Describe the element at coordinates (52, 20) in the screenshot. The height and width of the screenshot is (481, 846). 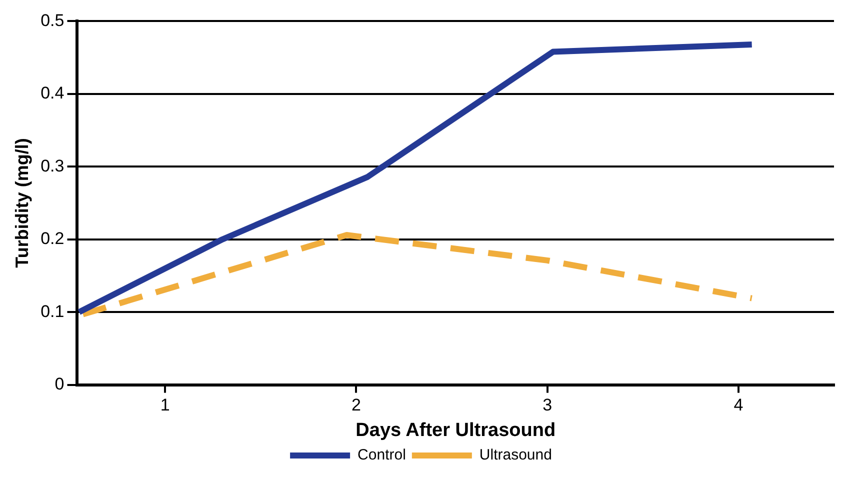
I see `y-tick-label: 0.5` at that location.